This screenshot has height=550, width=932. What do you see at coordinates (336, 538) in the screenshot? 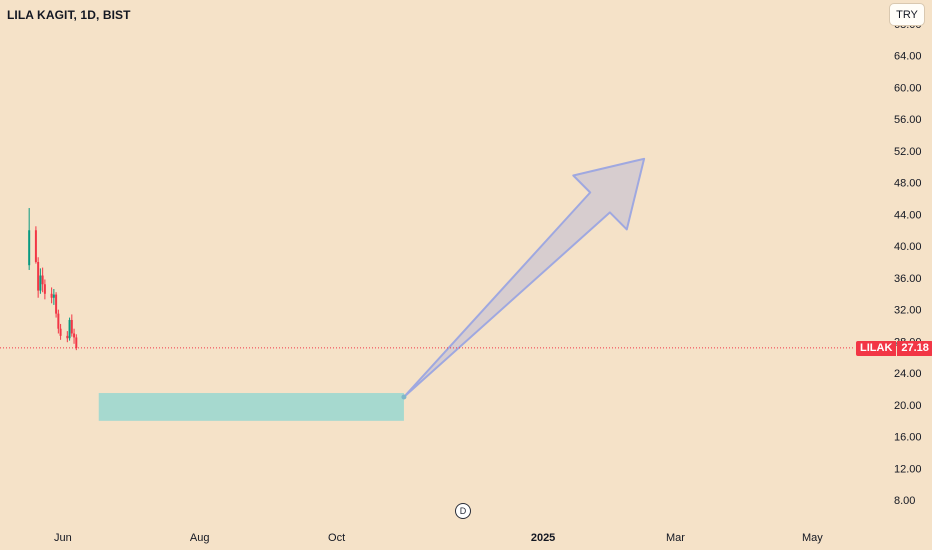
I see `time-axis-label: Oct` at bounding box center [336, 538].